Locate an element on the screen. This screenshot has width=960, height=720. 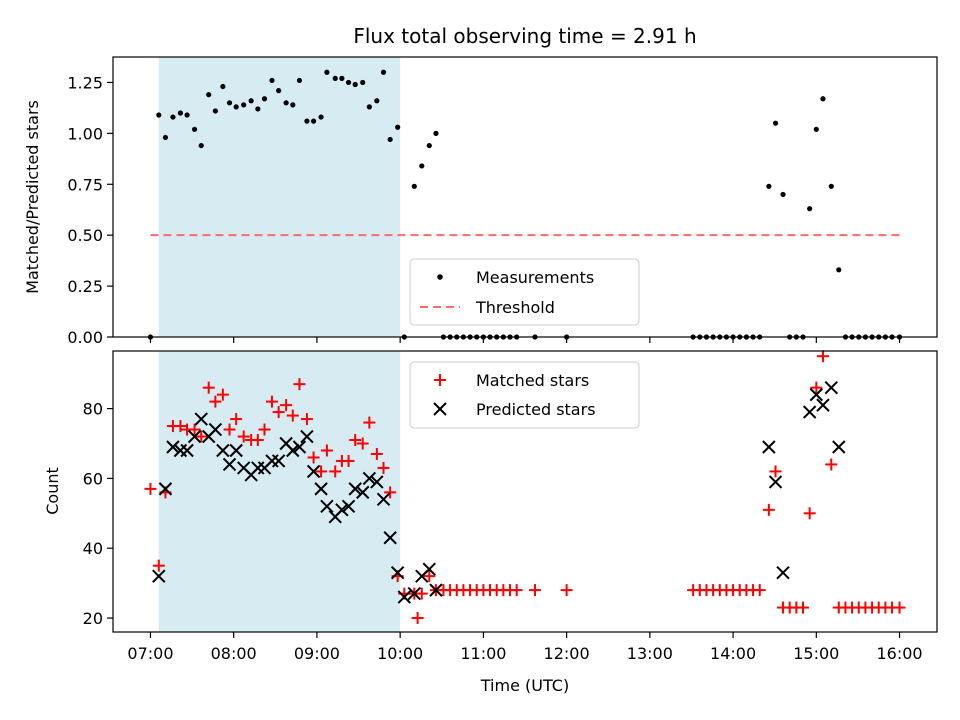
x-tick-label: 13:00 is located at coordinates (650, 653).